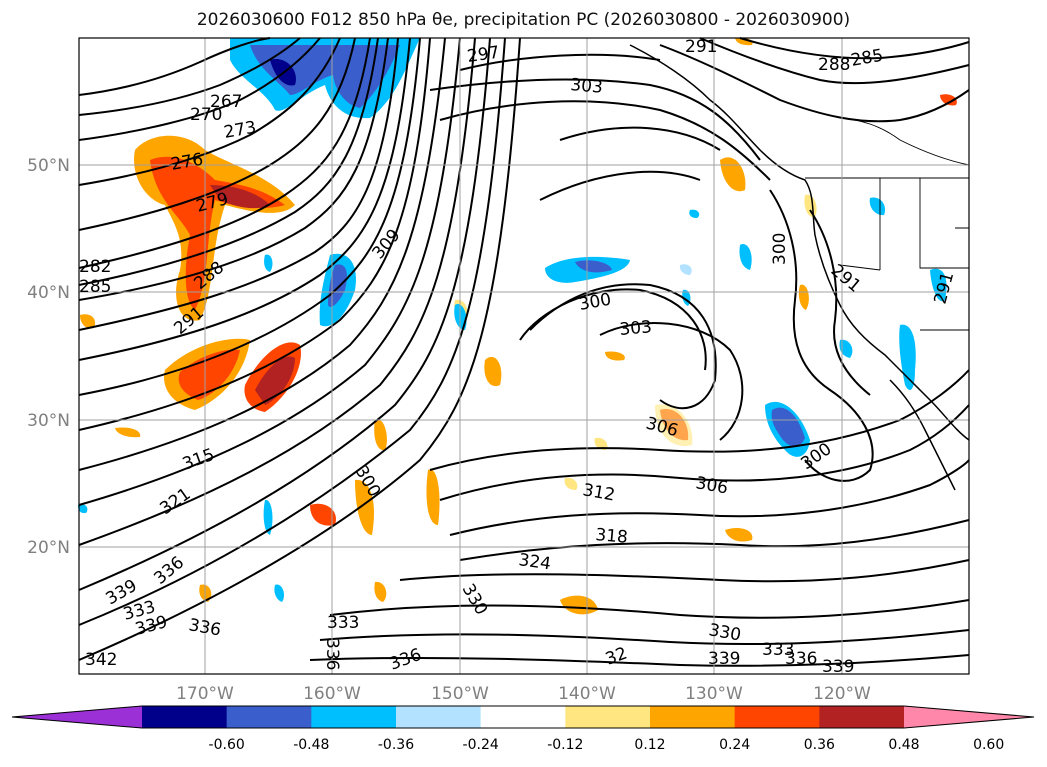  What do you see at coordinates (834, 65) in the screenshot?
I see `contour-label: 288` at bounding box center [834, 65].